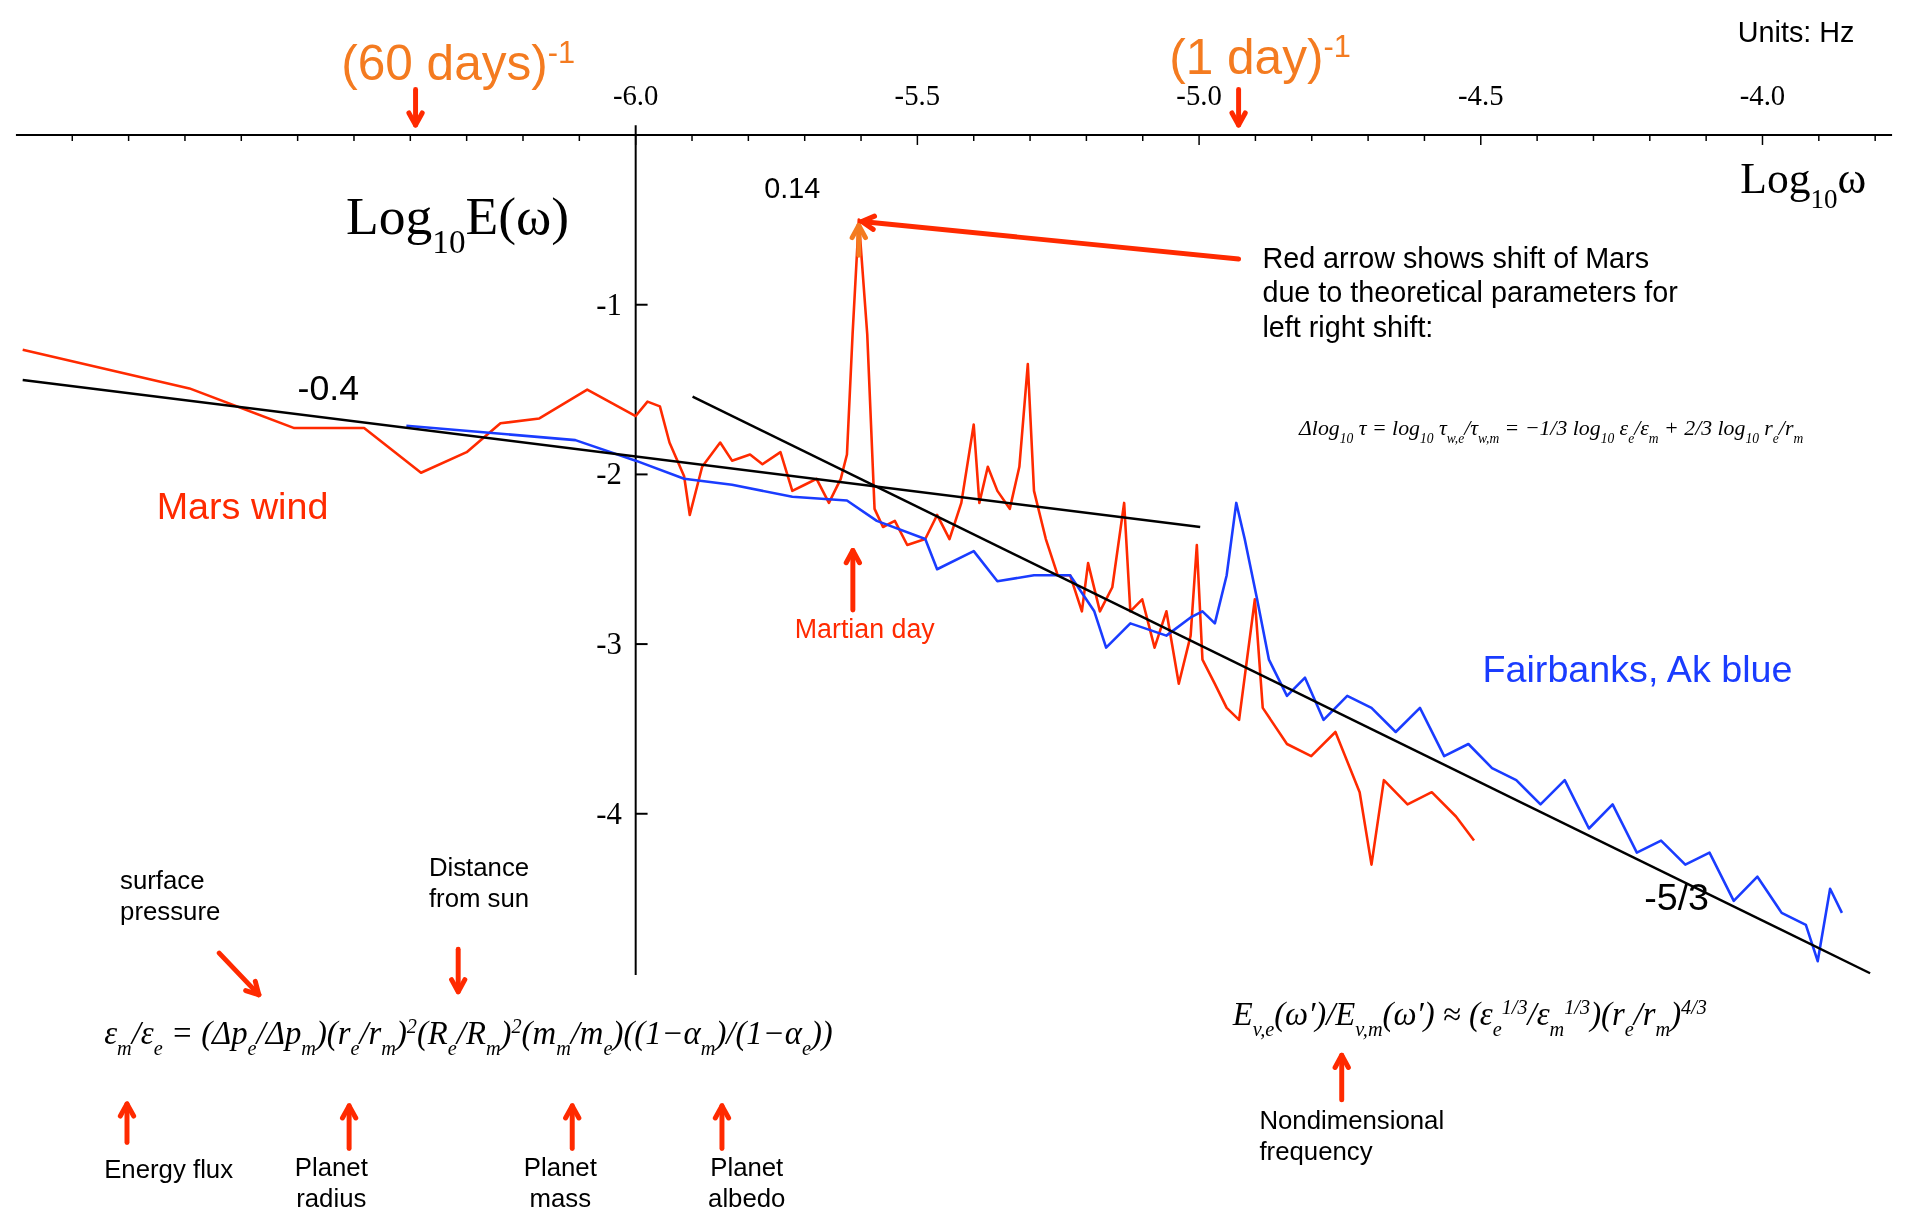 The width and height of the screenshot is (1908, 1223). Describe the element at coordinates (609, 474) in the screenshot. I see `y-tick-label: -2` at that location.